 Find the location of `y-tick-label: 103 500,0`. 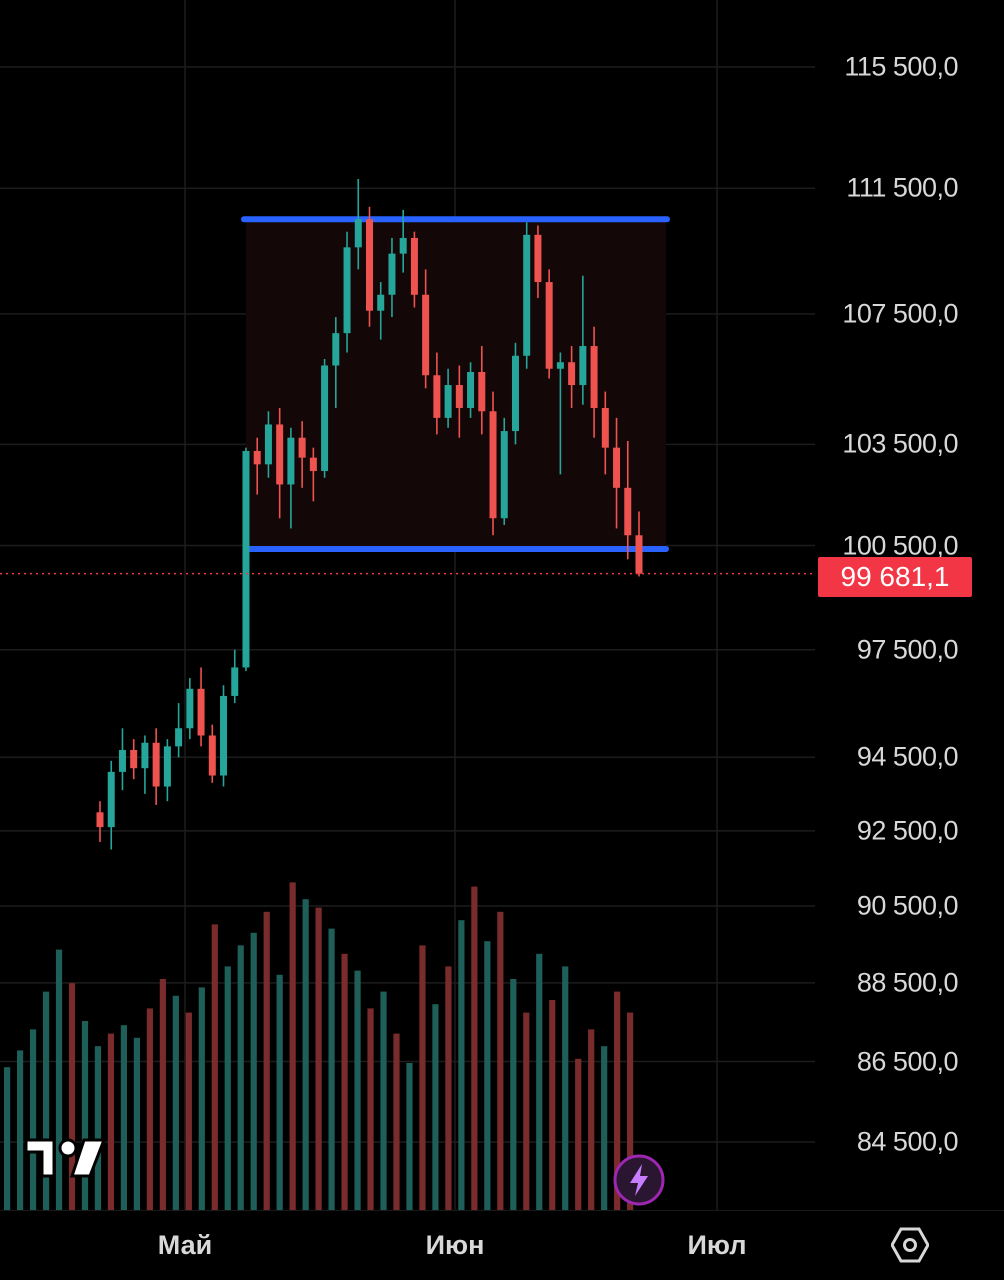

y-tick-label: 103 500,0 is located at coordinates (900, 443).